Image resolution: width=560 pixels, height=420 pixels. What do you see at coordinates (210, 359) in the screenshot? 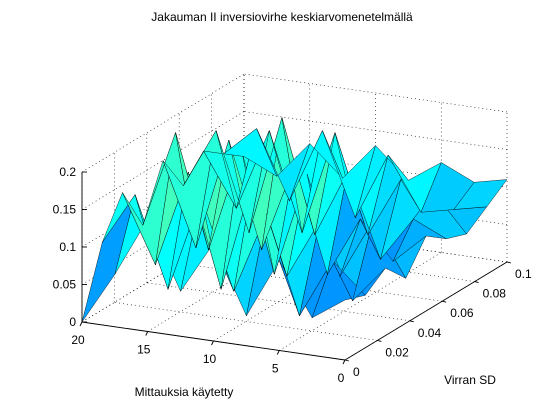
I see `y-tick-label: 10` at bounding box center [210, 359].